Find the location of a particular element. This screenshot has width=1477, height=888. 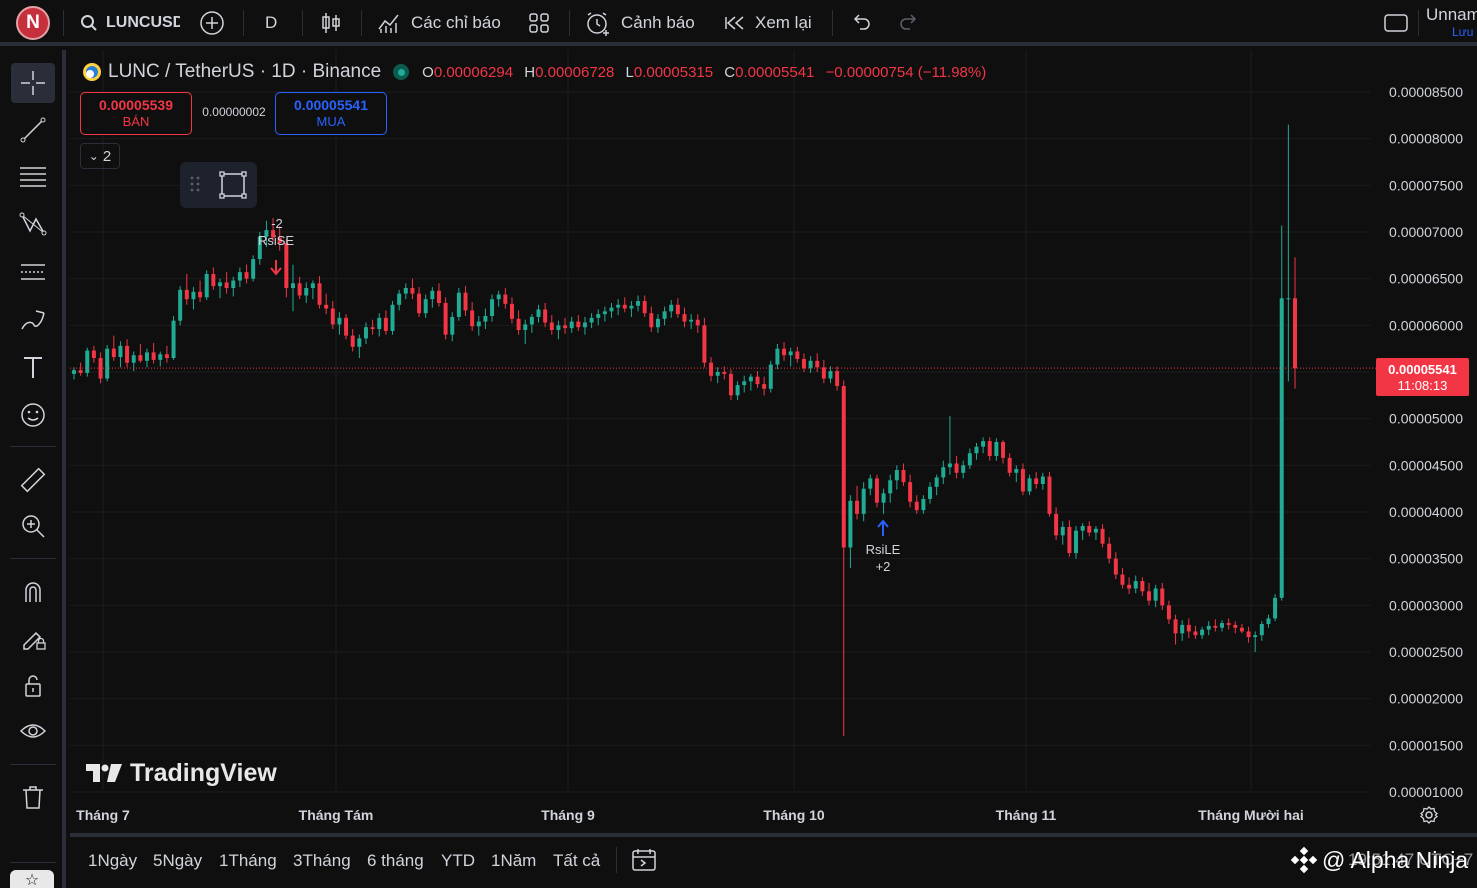

y-axis-label: 0.00007500 is located at coordinates (1426, 185).